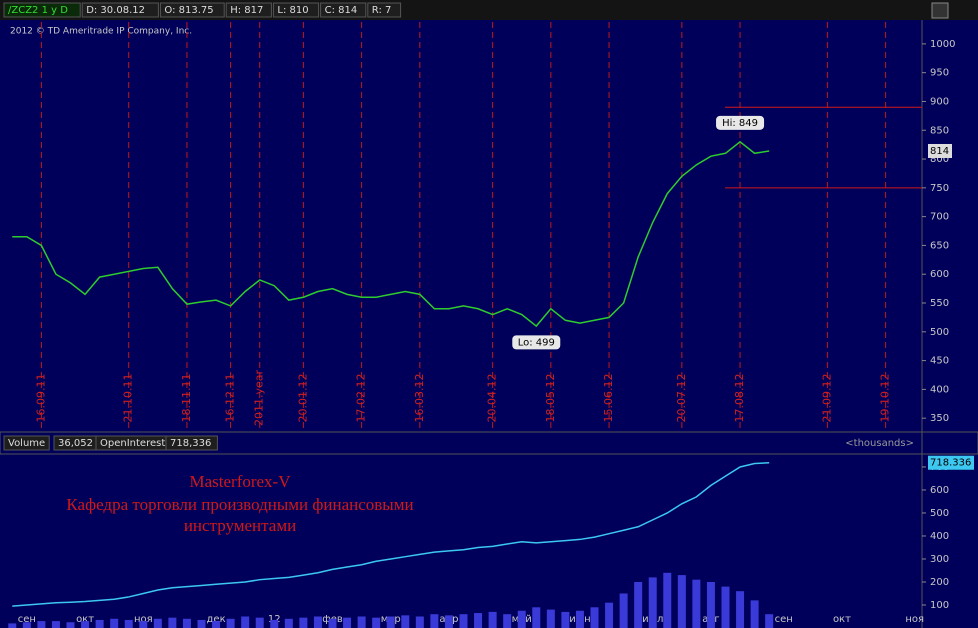  What do you see at coordinates (188, 10) in the screenshot?
I see `header-field: O: 813.75` at bounding box center [188, 10].